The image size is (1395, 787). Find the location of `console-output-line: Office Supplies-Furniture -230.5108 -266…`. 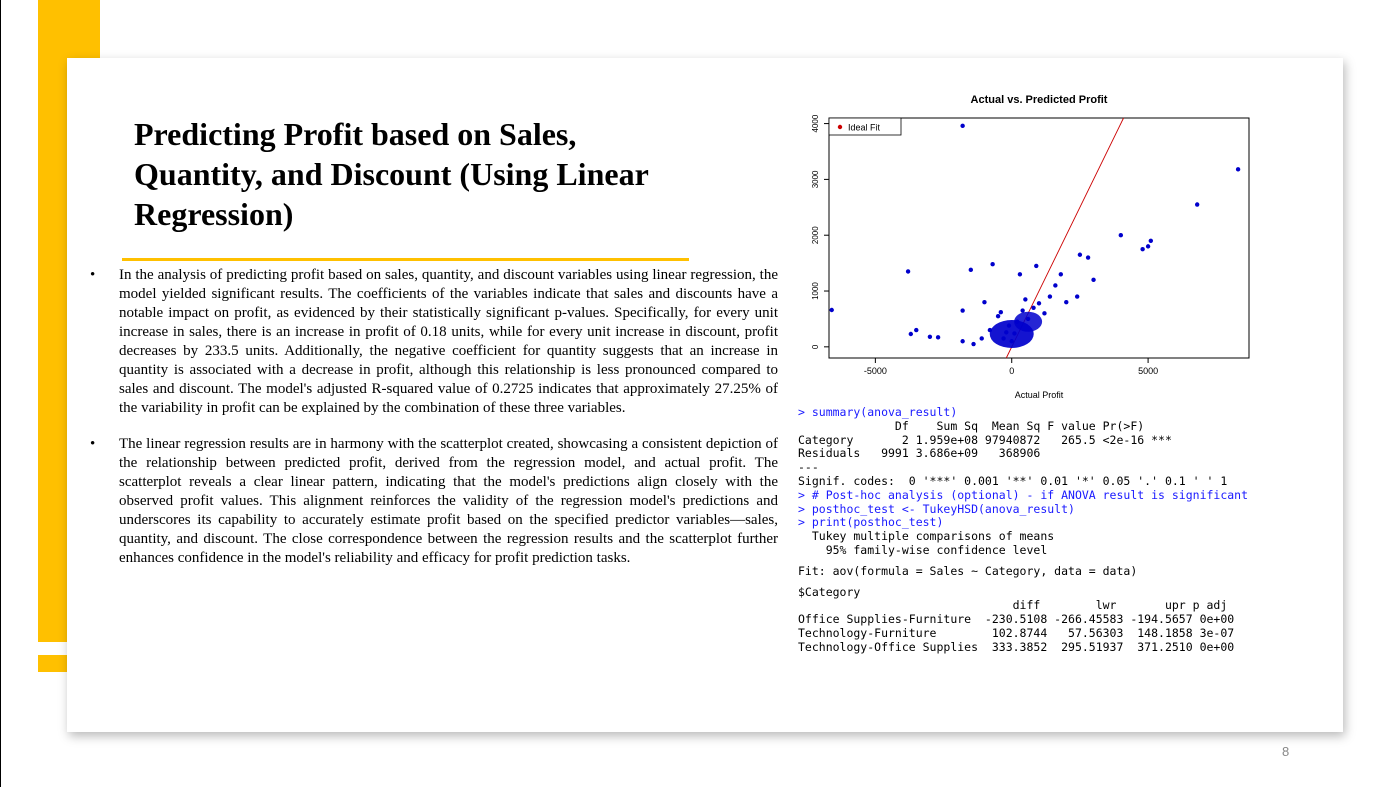

console-output-line: Office Supplies-Furniture -230.5108 -266… is located at coordinates (1016, 619).